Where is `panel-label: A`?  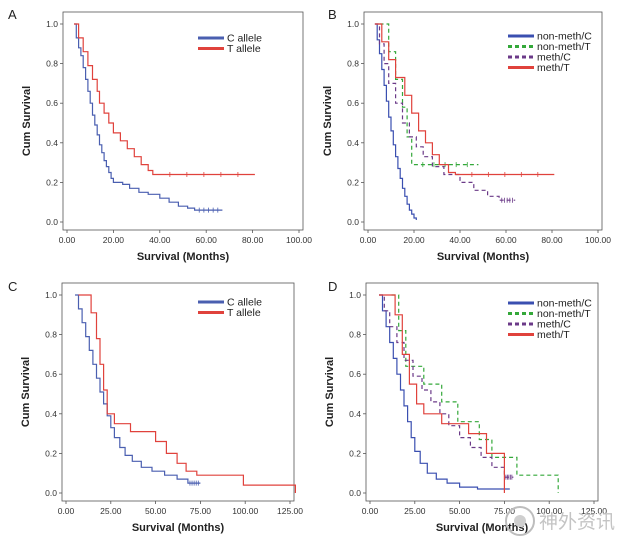
panel-label: A is located at coordinates (12, 14).